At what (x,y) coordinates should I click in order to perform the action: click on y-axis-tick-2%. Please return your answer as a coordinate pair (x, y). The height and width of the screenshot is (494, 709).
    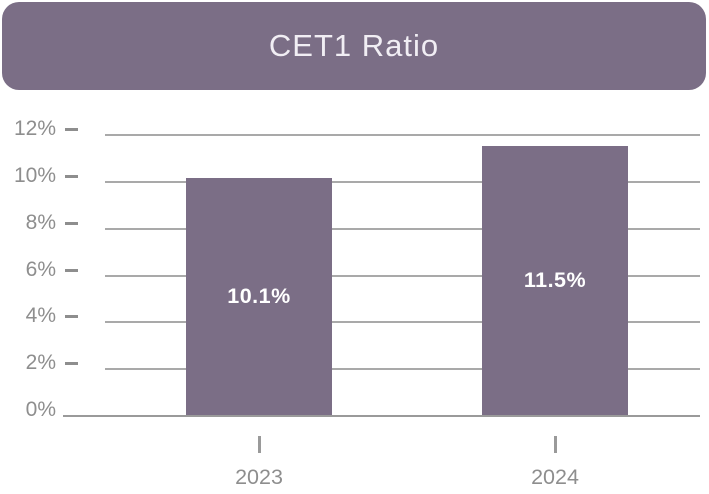
    Looking at the image, I should click on (71, 364).